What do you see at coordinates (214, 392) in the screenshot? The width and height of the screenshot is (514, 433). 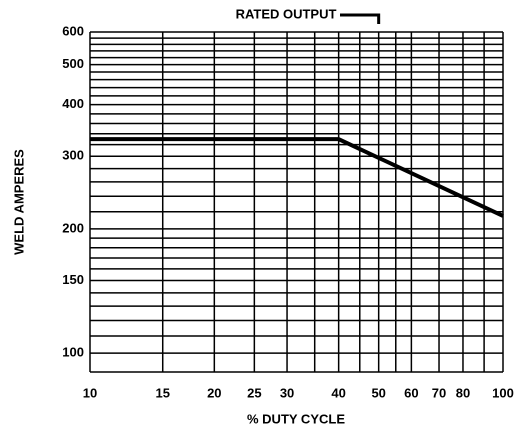 I see `x-tick-label: 20` at bounding box center [214, 392].